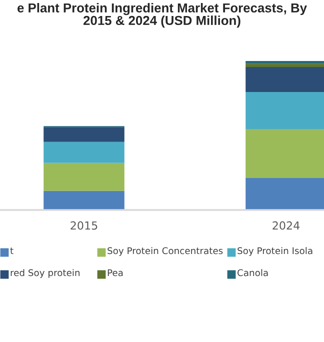 Image resolution: width=324 pixels, height=342 pixels. Describe the element at coordinates (275, 251) in the screenshot. I see `legend-label: Soy Protein Isola` at that location.